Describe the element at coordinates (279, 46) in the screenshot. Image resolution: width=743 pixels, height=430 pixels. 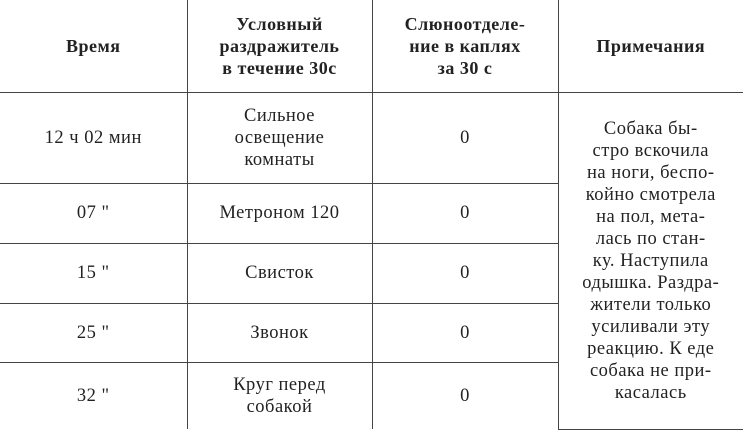
I see `header-stimulus: Условный раздражитель в течение 30с` at that location.